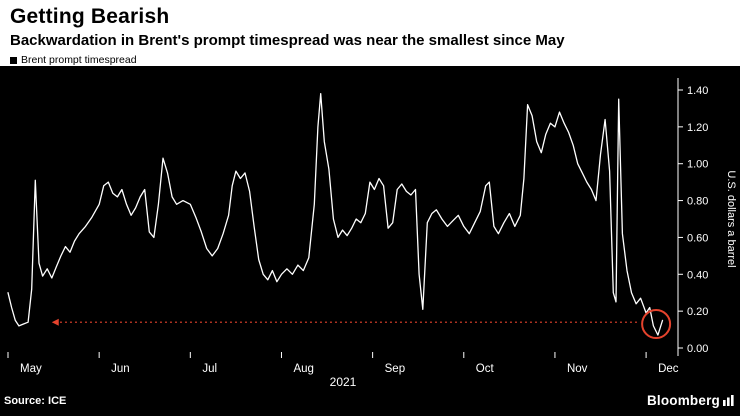 The width and height of the screenshot is (740, 416). What do you see at coordinates (697, 238) in the screenshot?
I see `y-tick-label: 0.60` at bounding box center [697, 238].